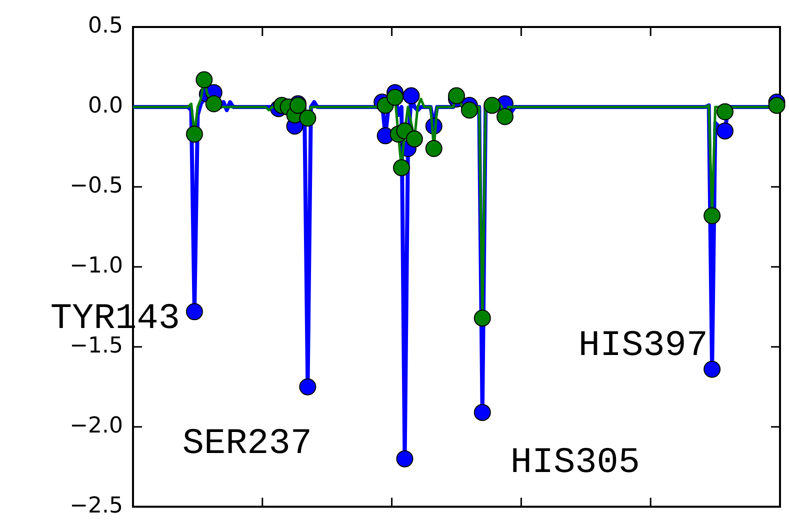 The image size is (789, 530). I want to click on annotation: HIS305, so click(575, 462).